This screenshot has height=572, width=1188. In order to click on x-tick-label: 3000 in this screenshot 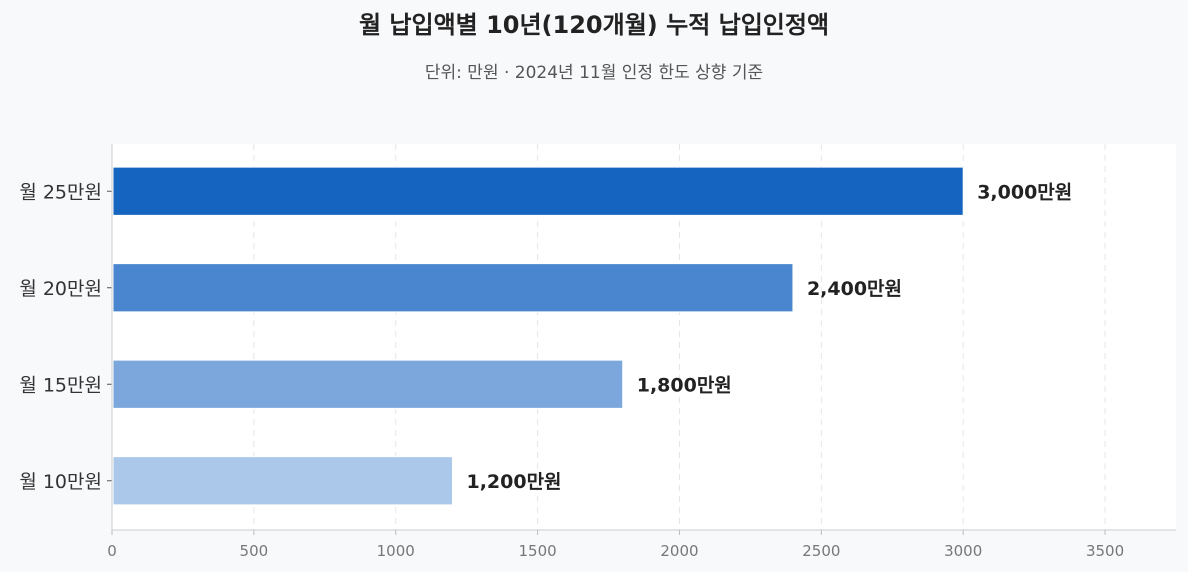, I will do `click(963, 551)`.